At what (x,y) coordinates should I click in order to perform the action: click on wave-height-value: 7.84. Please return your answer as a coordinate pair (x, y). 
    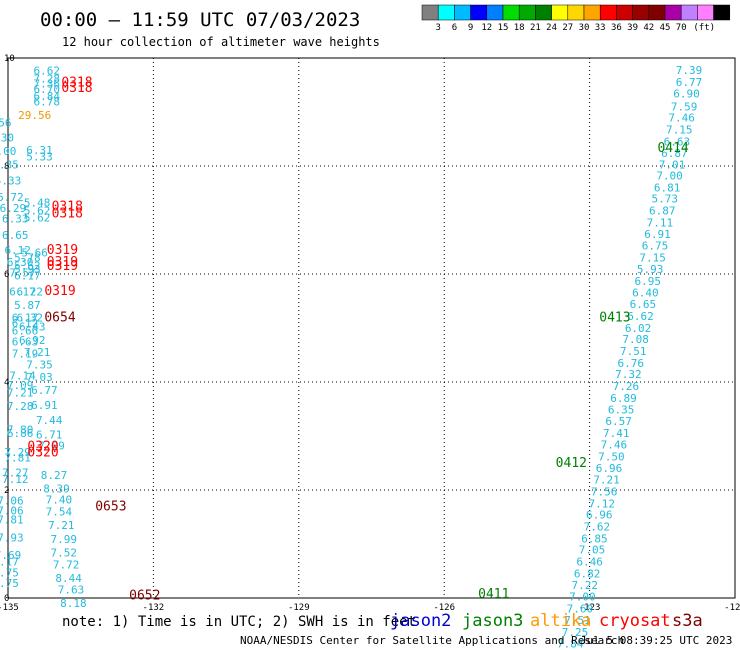
    Looking at the image, I should click on (570, 644).